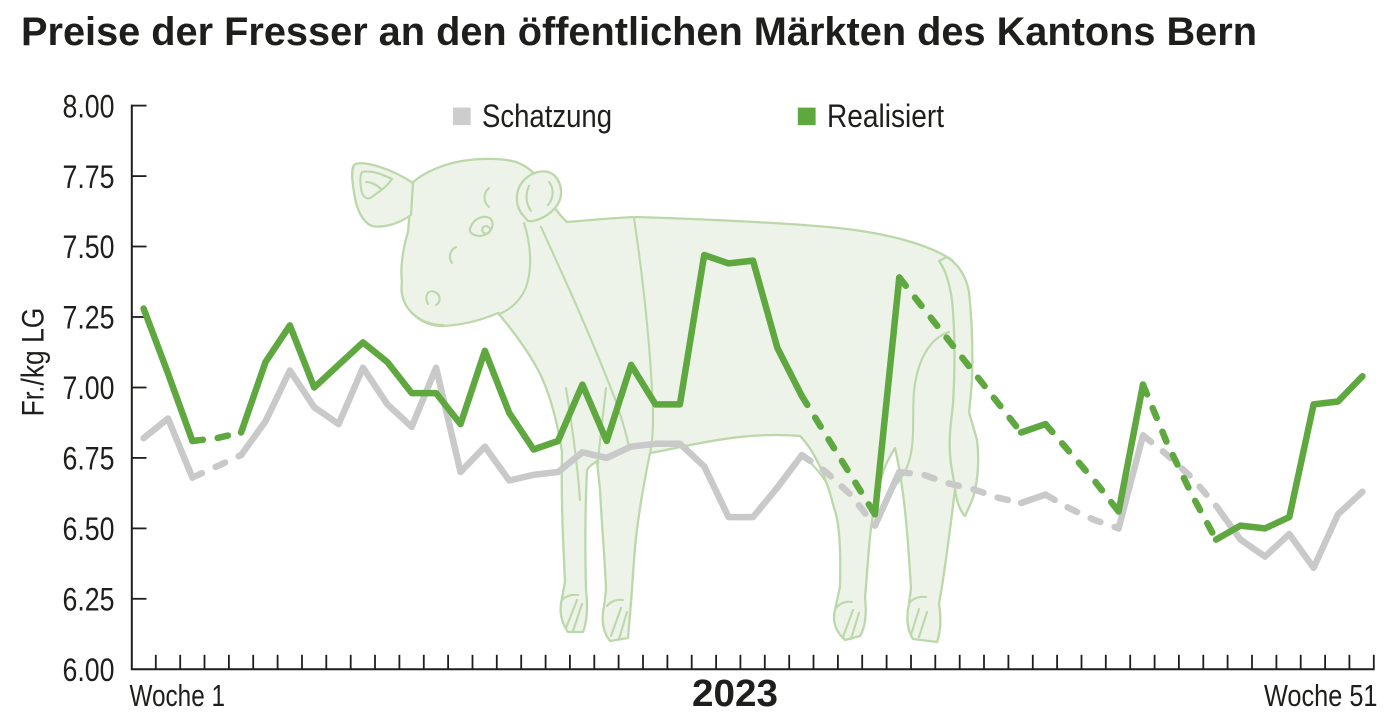  I want to click on svg-text: Woche 1, so click(178, 695).